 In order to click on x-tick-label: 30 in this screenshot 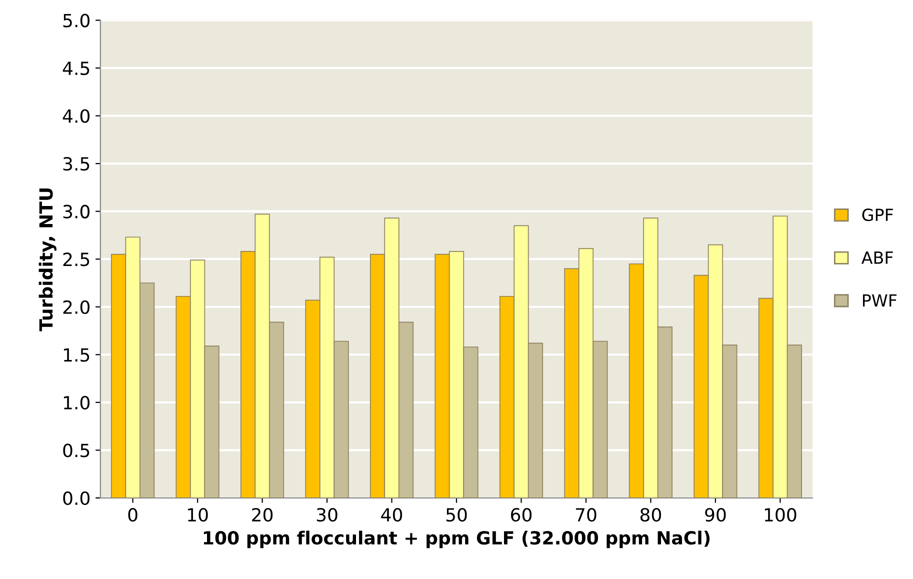, I will do `click(327, 515)`.